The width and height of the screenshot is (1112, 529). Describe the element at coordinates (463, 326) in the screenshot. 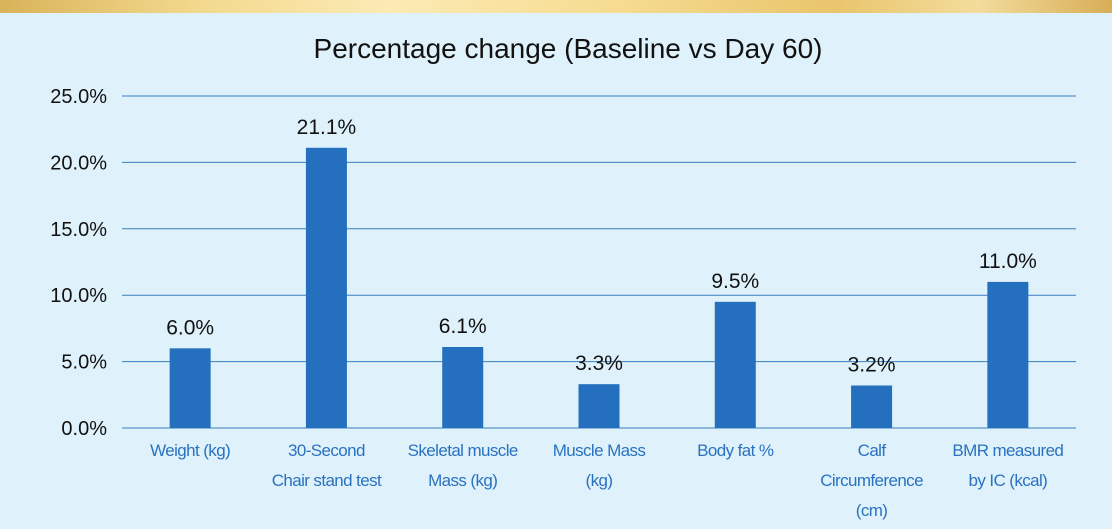

I see `data-label: 6.1%` at that location.